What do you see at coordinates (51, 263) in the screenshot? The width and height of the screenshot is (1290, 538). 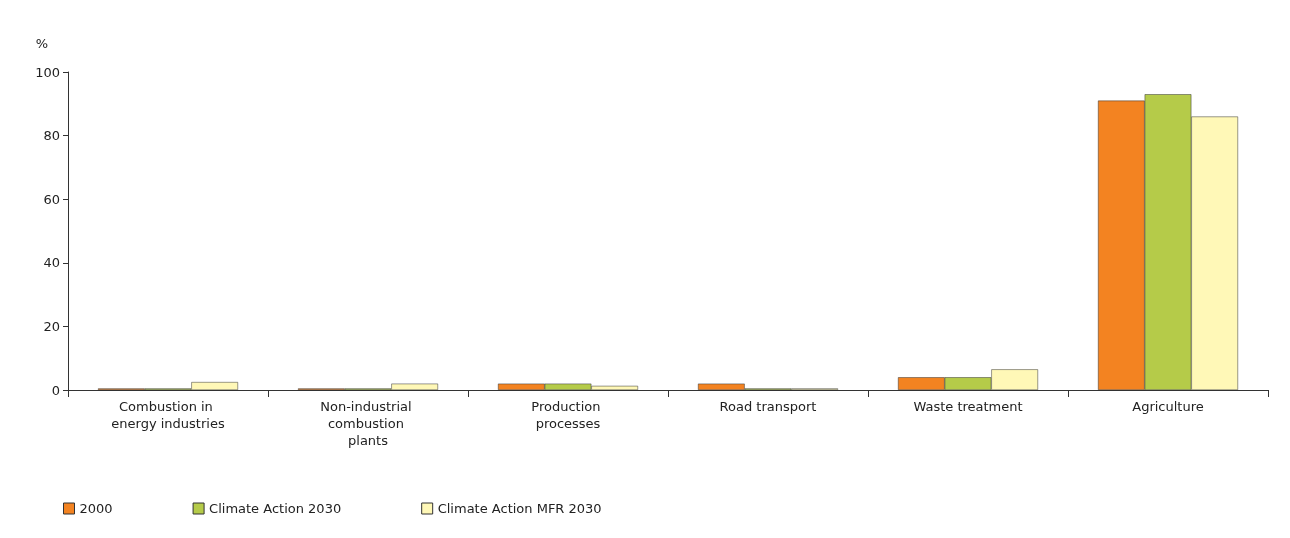 I see `y-tick-label: 40` at bounding box center [51, 263].